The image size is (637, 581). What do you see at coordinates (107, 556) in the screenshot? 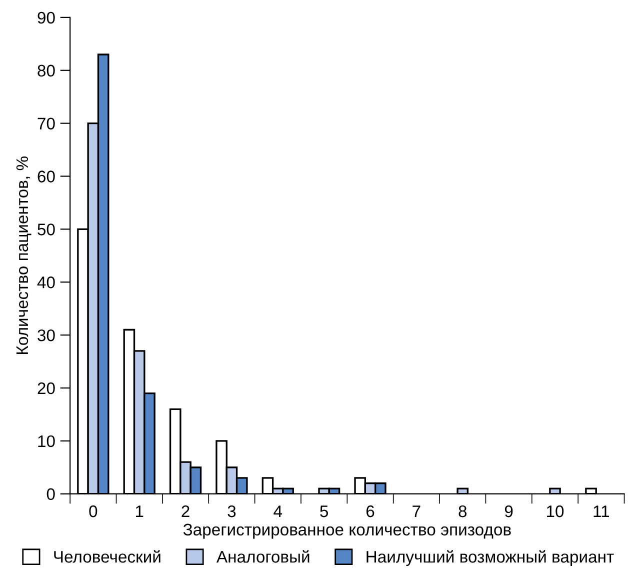
I see `legend-label: Человеческий` at bounding box center [107, 556].